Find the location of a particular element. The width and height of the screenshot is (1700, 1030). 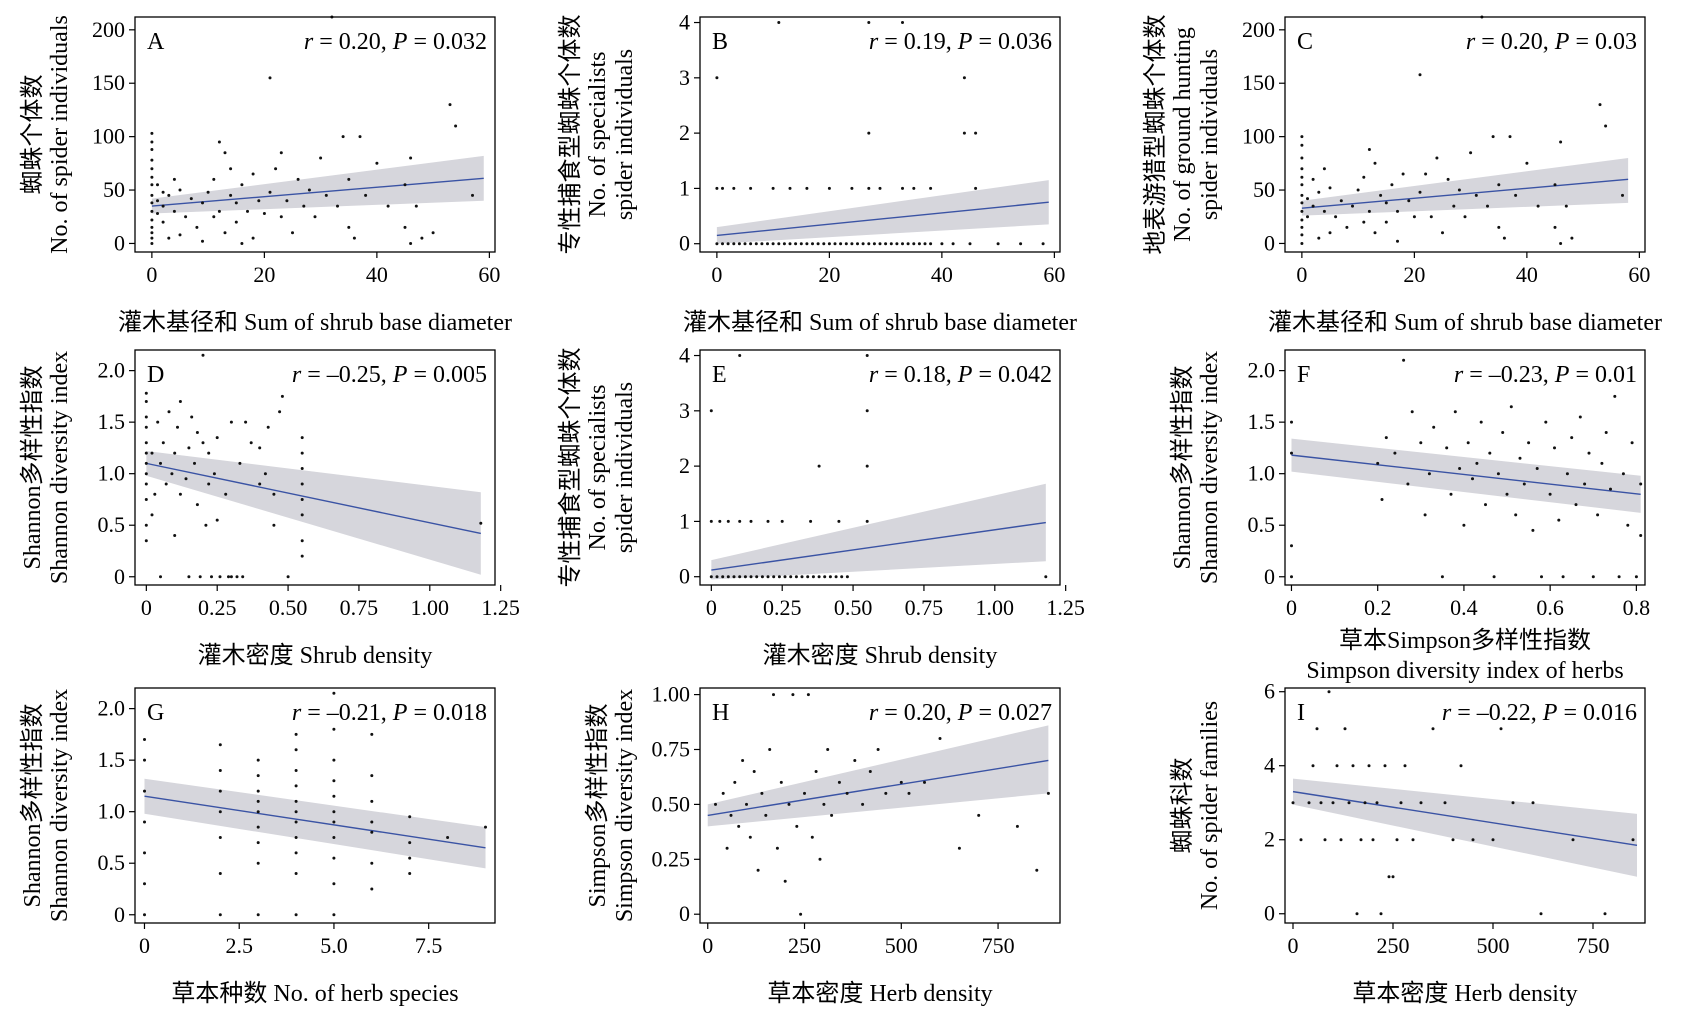

x-tick-label-g-3: 7.5 is located at coordinates (429, 945).